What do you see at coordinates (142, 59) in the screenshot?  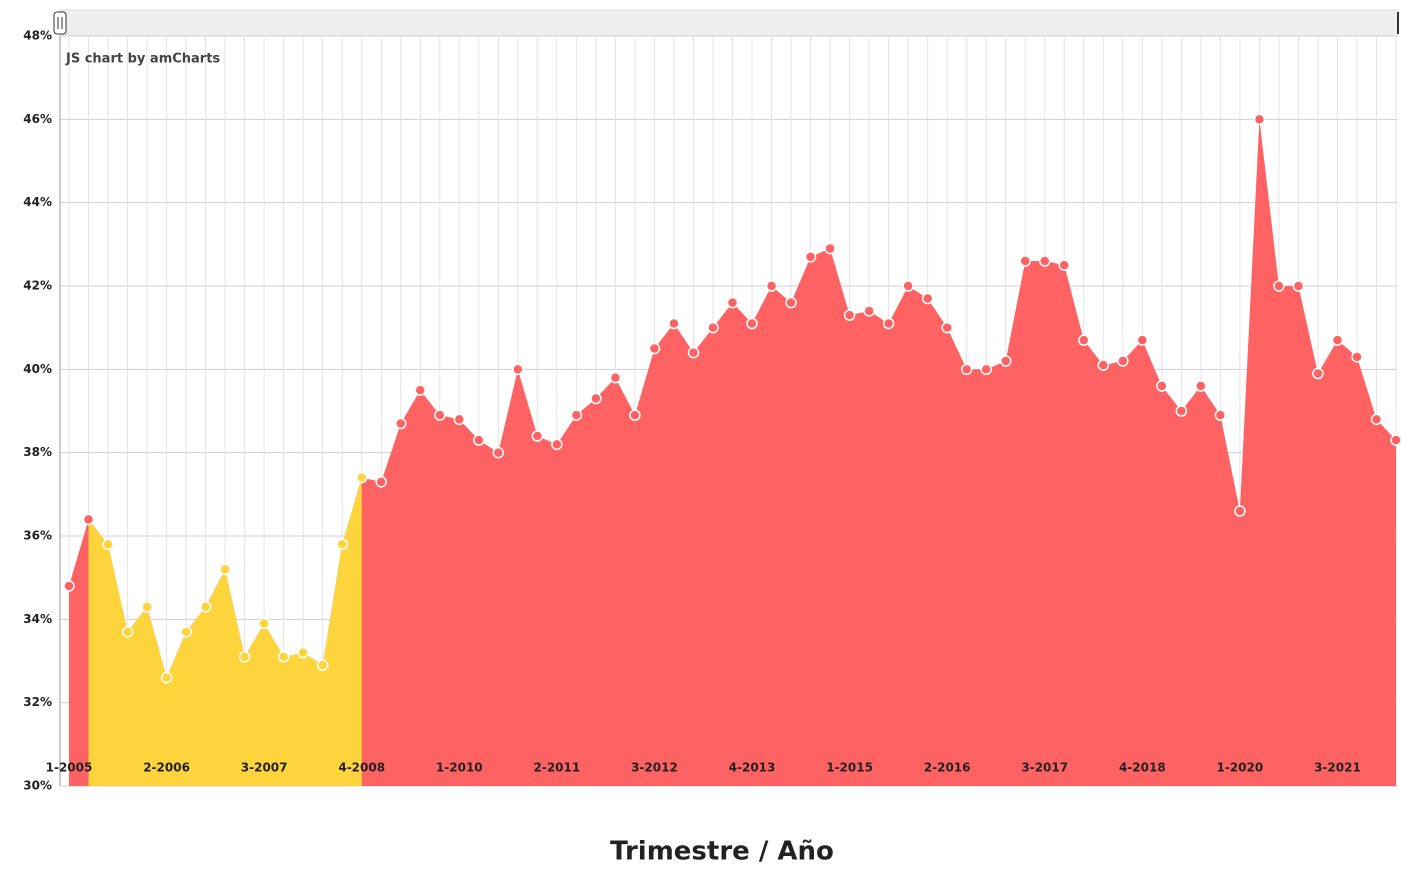 I see `credit: JS chart by amCharts` at bounding box center [142, 59].